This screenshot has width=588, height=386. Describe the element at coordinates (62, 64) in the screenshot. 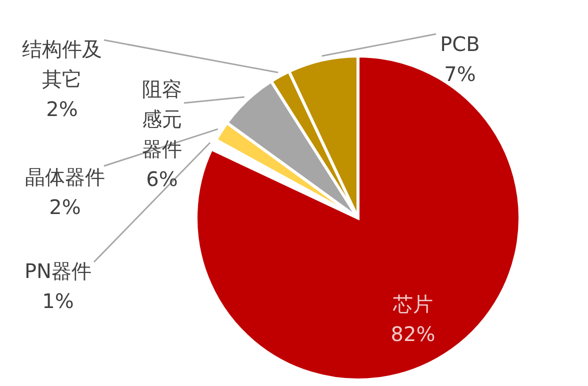

I see `slice-label: 结构件及其它` at that location.